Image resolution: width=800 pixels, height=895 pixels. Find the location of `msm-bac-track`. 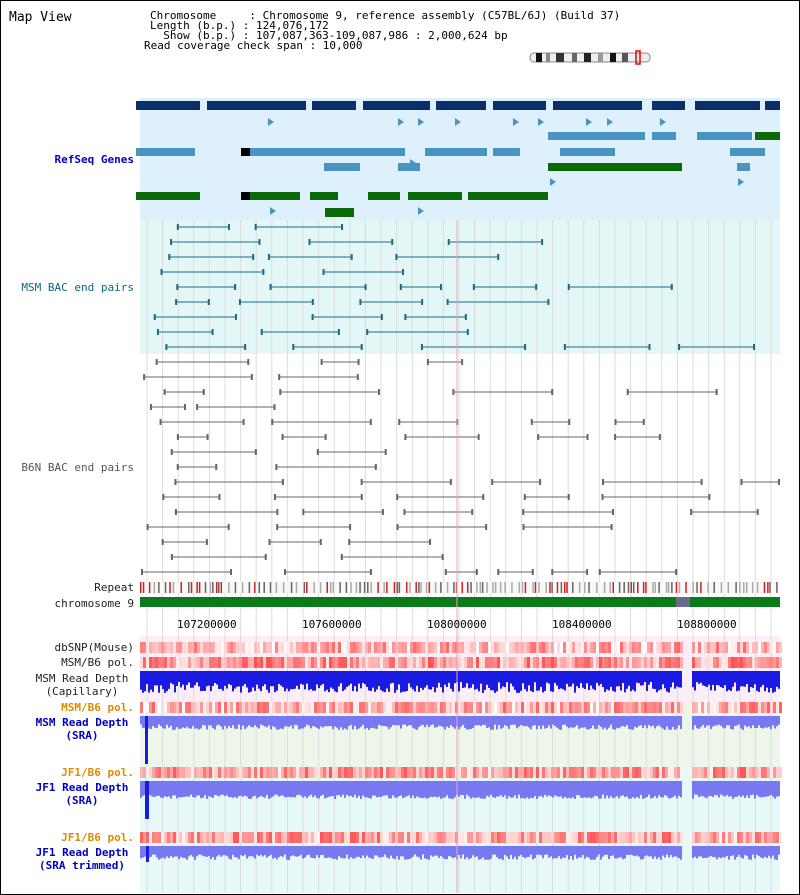

msm-bac-track is located at coordinates (454, 287).